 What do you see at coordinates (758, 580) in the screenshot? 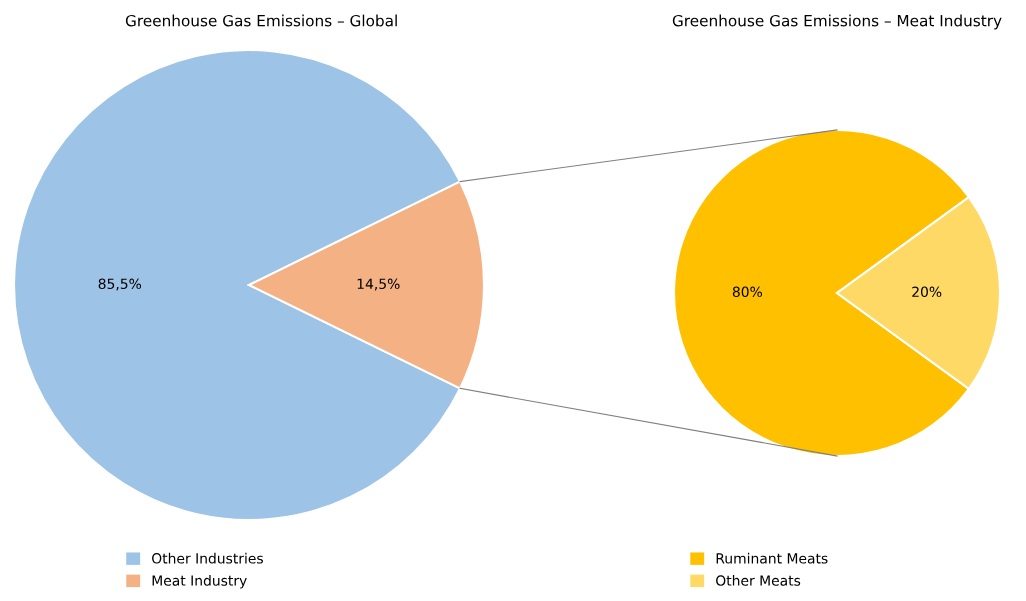
I see `legend-label: Other Meats` at bounding box center [758, 580].